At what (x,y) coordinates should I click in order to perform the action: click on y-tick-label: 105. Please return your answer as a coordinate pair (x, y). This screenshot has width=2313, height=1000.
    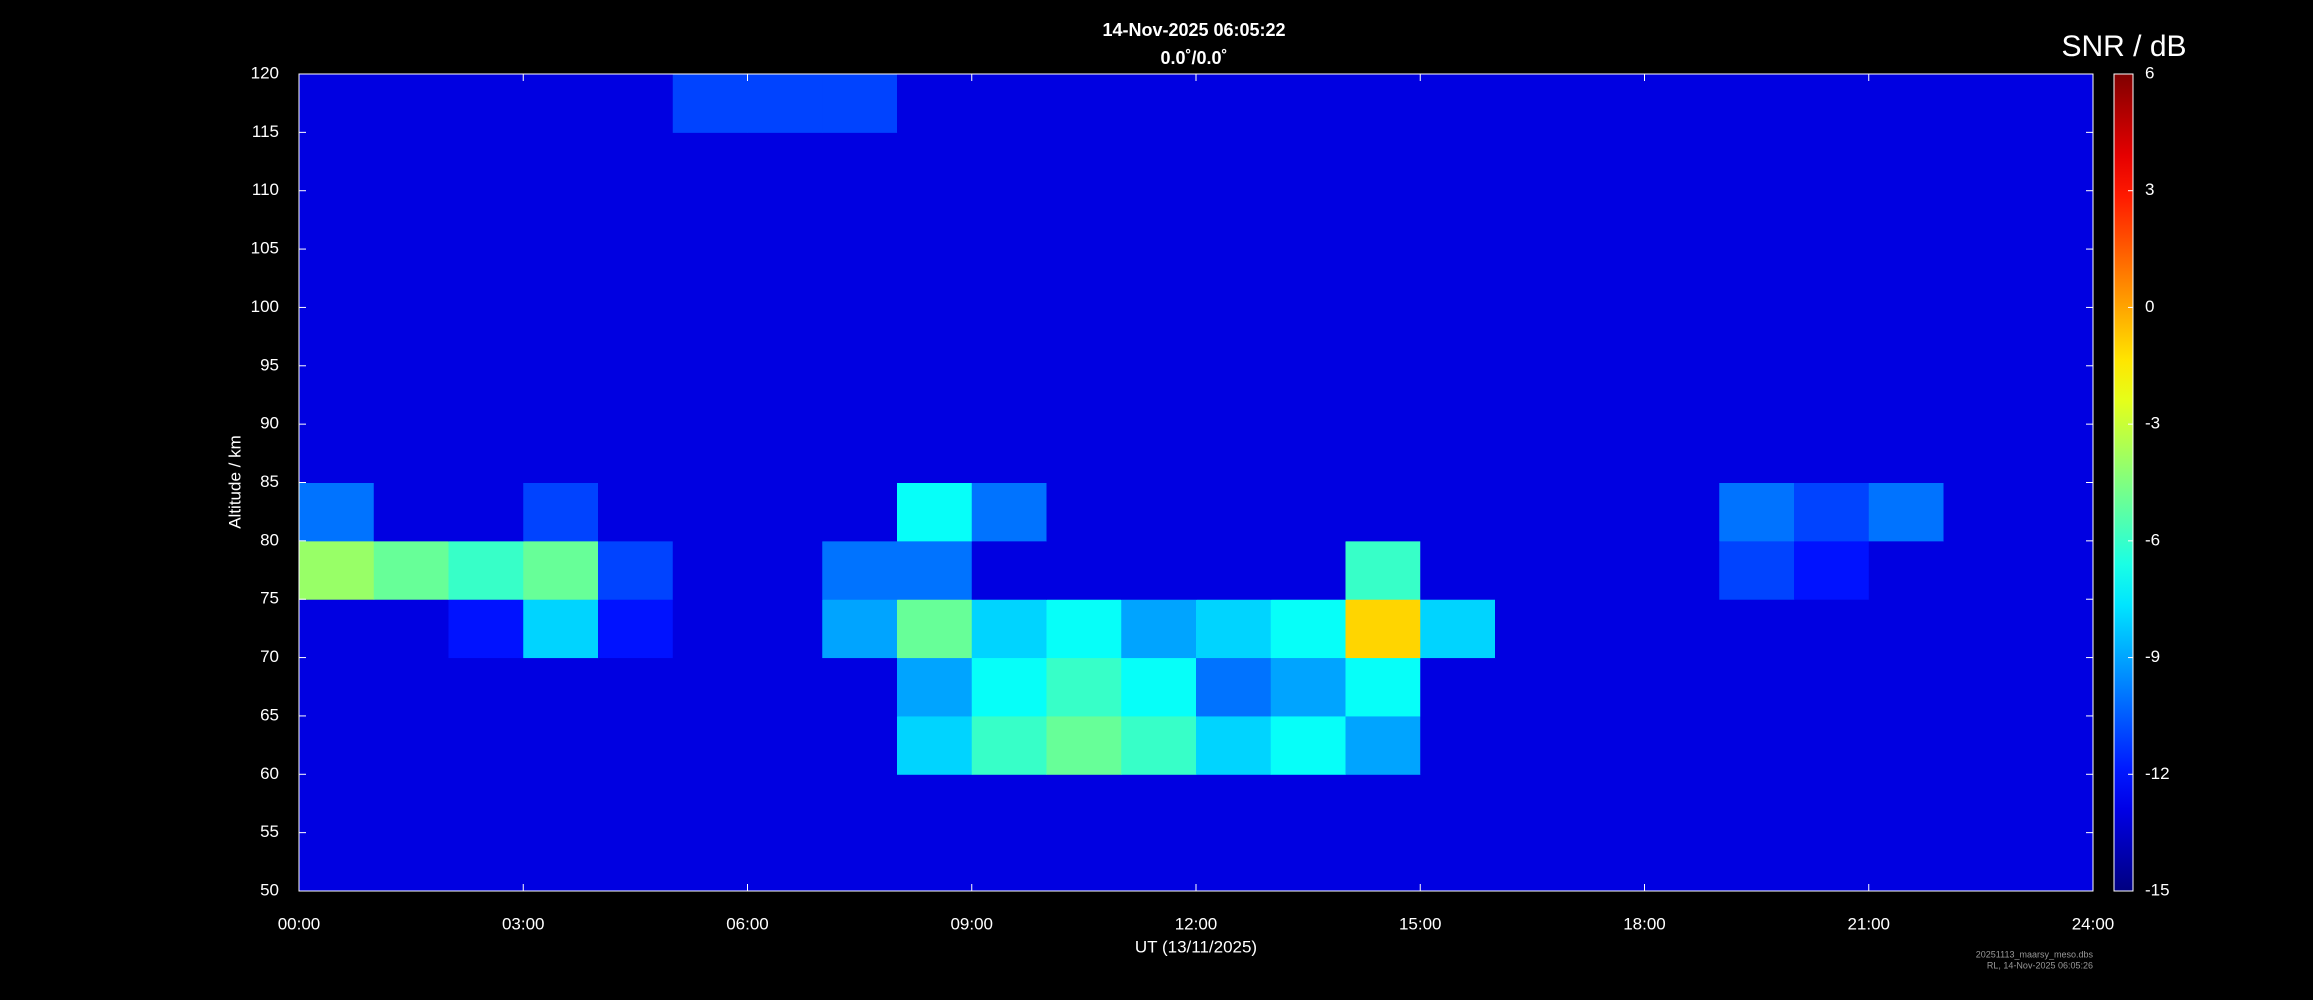
    Looking at the image, I should click on (265, 248).